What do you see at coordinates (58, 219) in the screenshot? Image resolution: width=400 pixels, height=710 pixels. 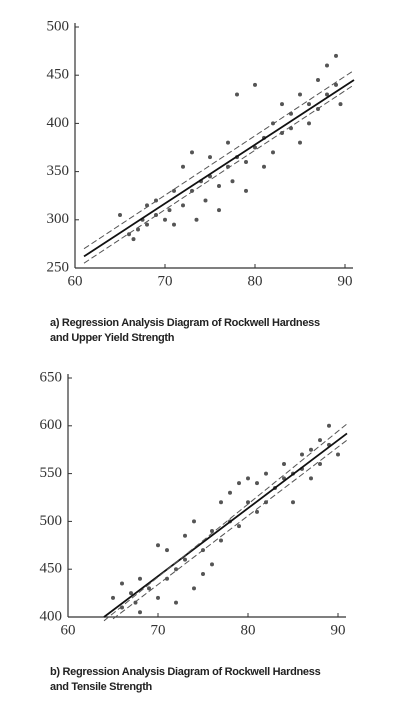 I see `y-tick-label: 300` at bounding box center [58, 219].